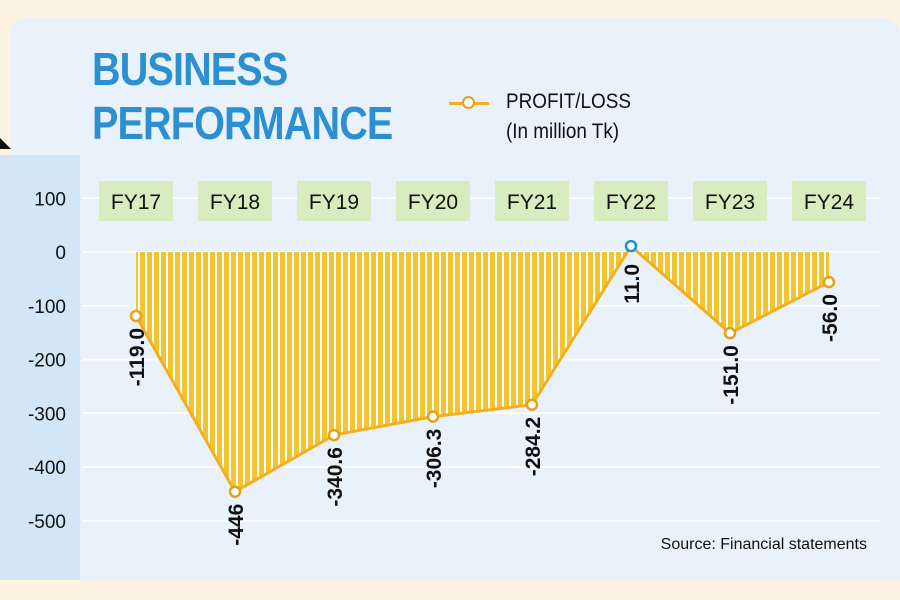  What do you see at coordinates (50, 199) in the screenshot?
I see `y-tick-label: 100` at bounding box center [50, 199].